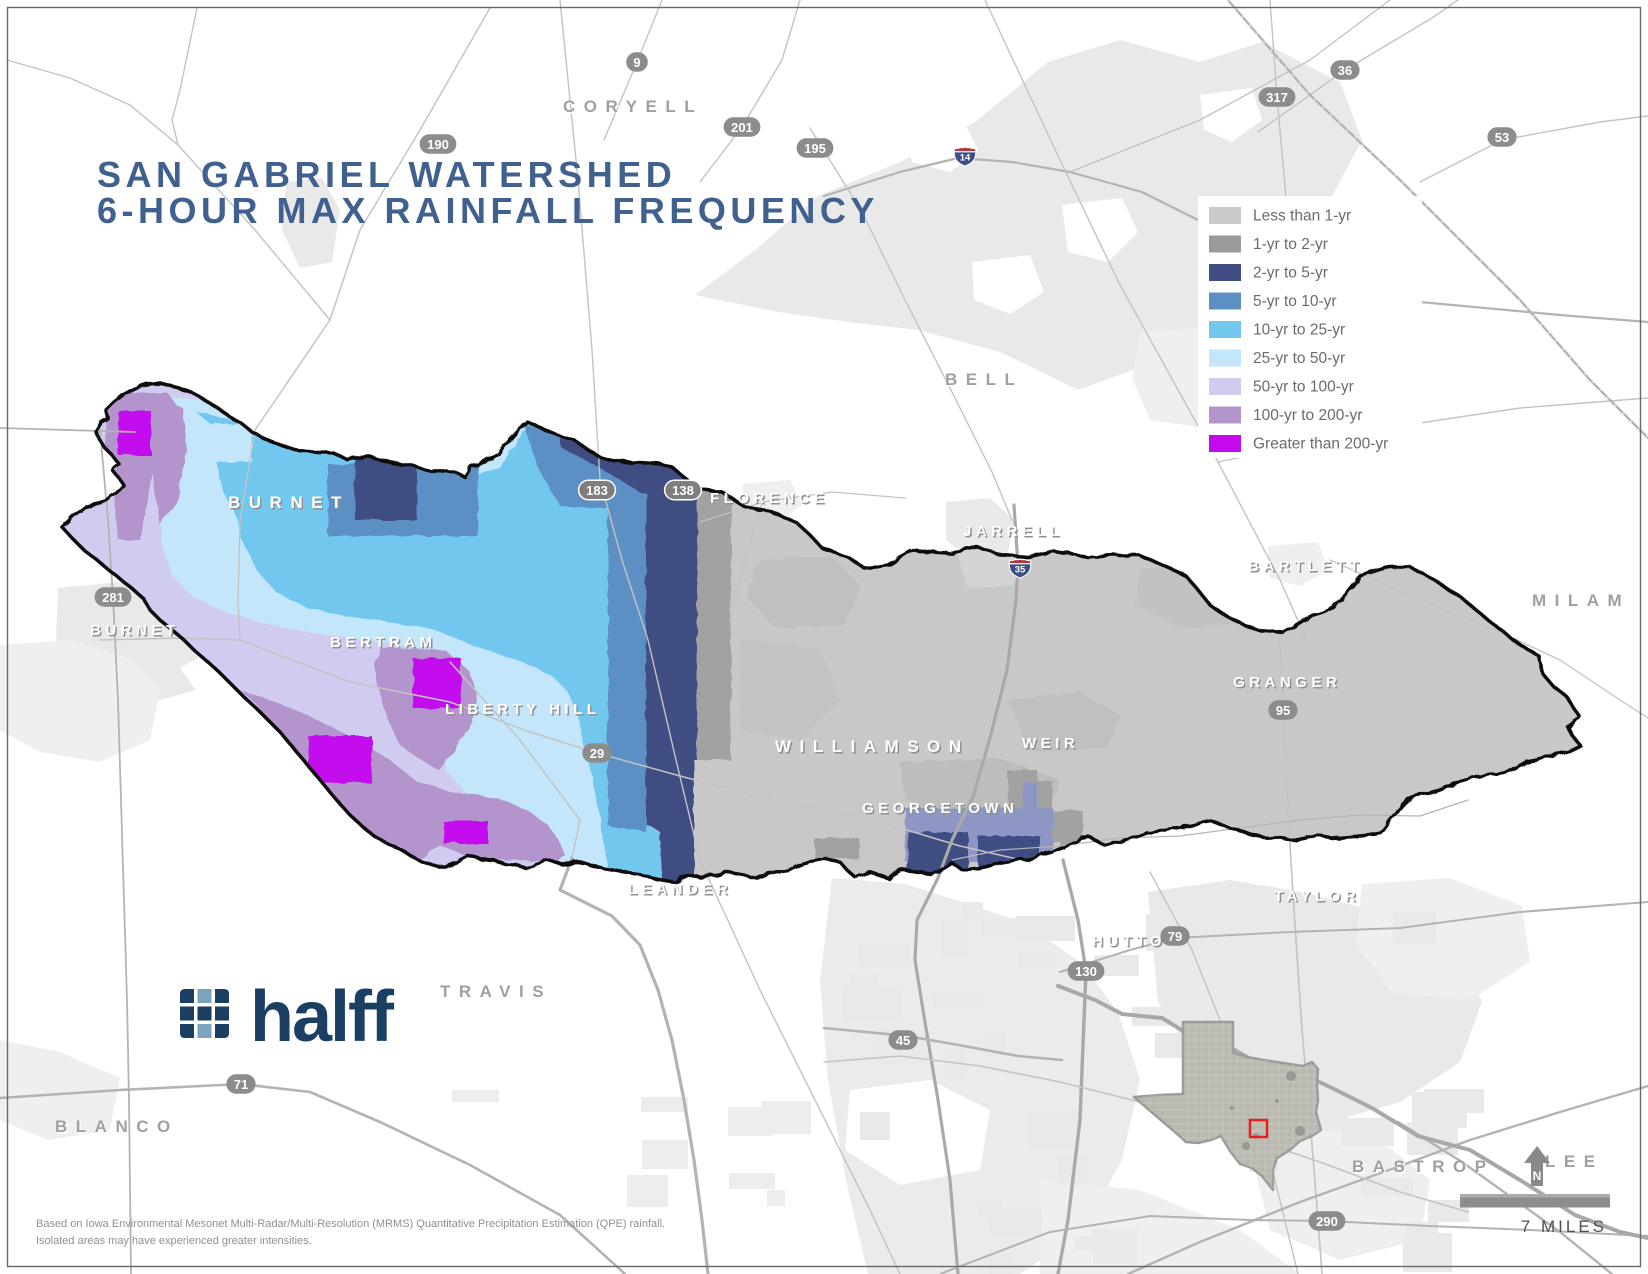  Describe the element at coordinates (488, 210) in the screenshot. I see `svg-text: 6-HOUR MAX RAINFALL FREQUENCY` at that location.